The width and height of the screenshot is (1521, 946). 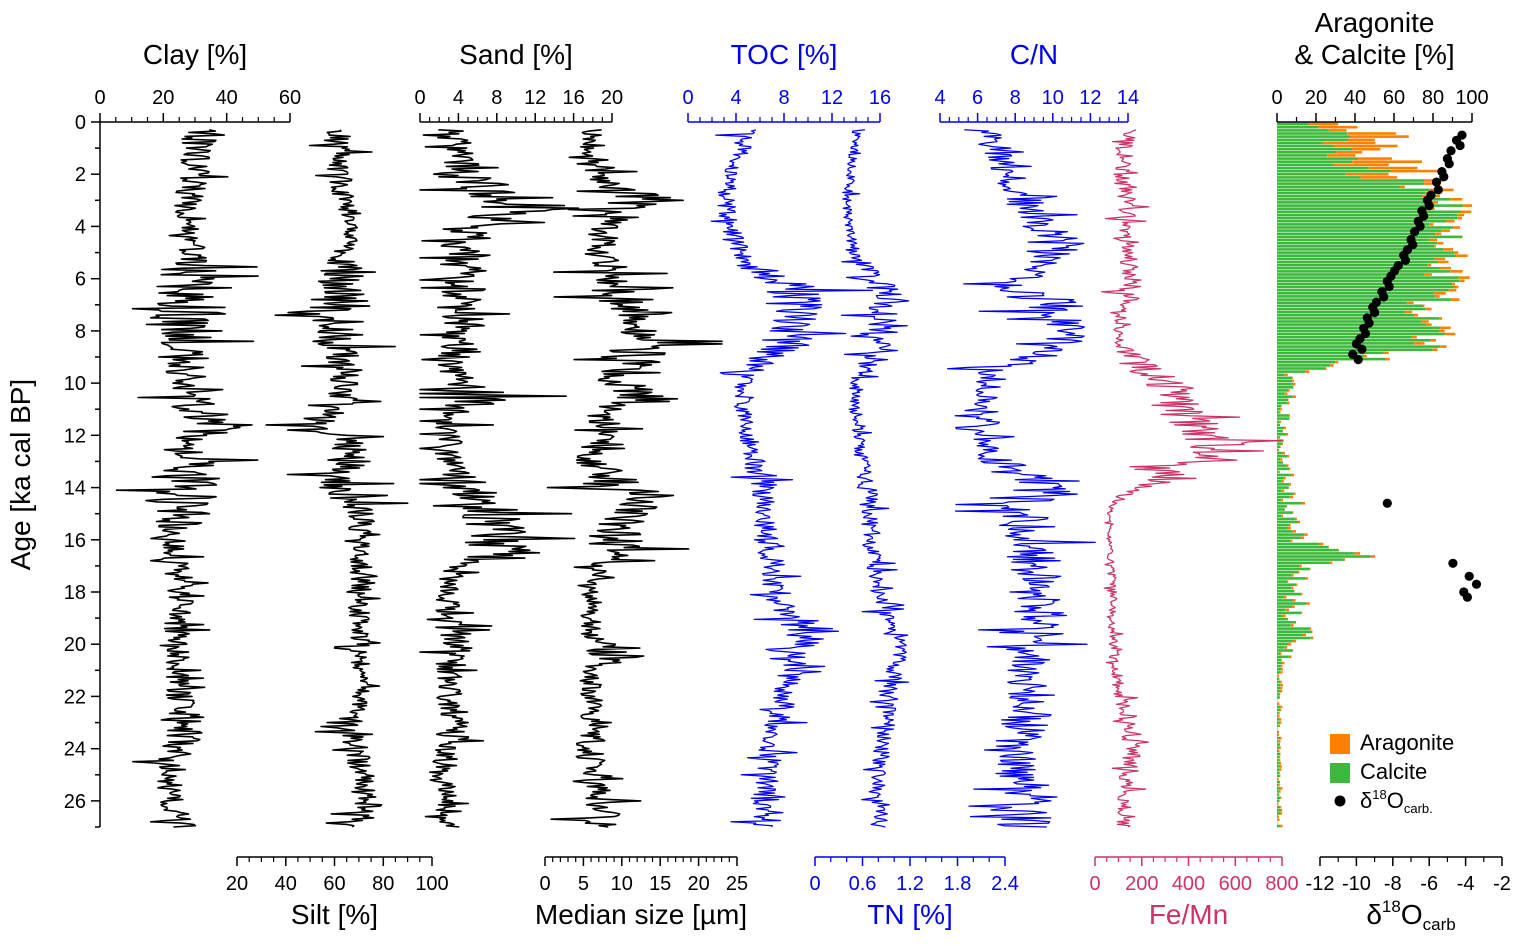 What do you see at coordinates (187, 478) in the screenshot?
I see `clay-series` at bounding box center [187, 478].